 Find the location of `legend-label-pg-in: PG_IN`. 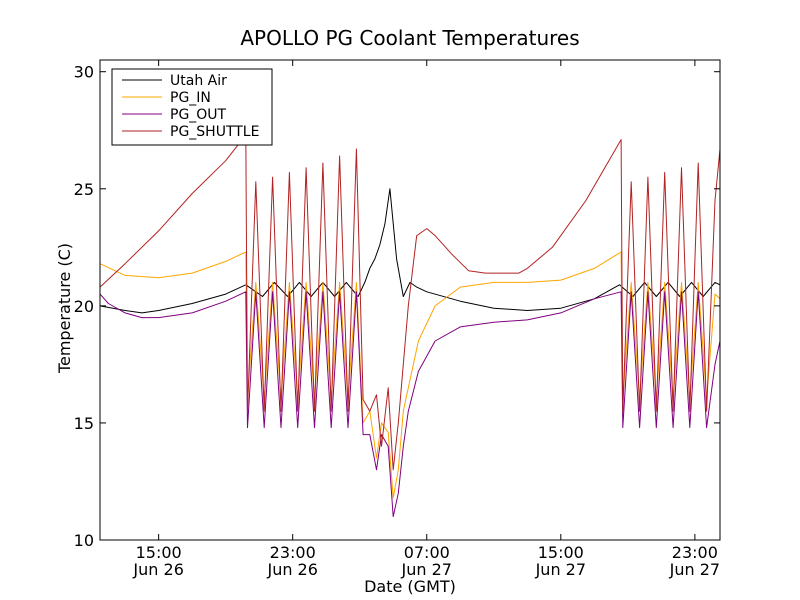

legend-label-pg-in: PG_IN is located at coordinates (190, 98).